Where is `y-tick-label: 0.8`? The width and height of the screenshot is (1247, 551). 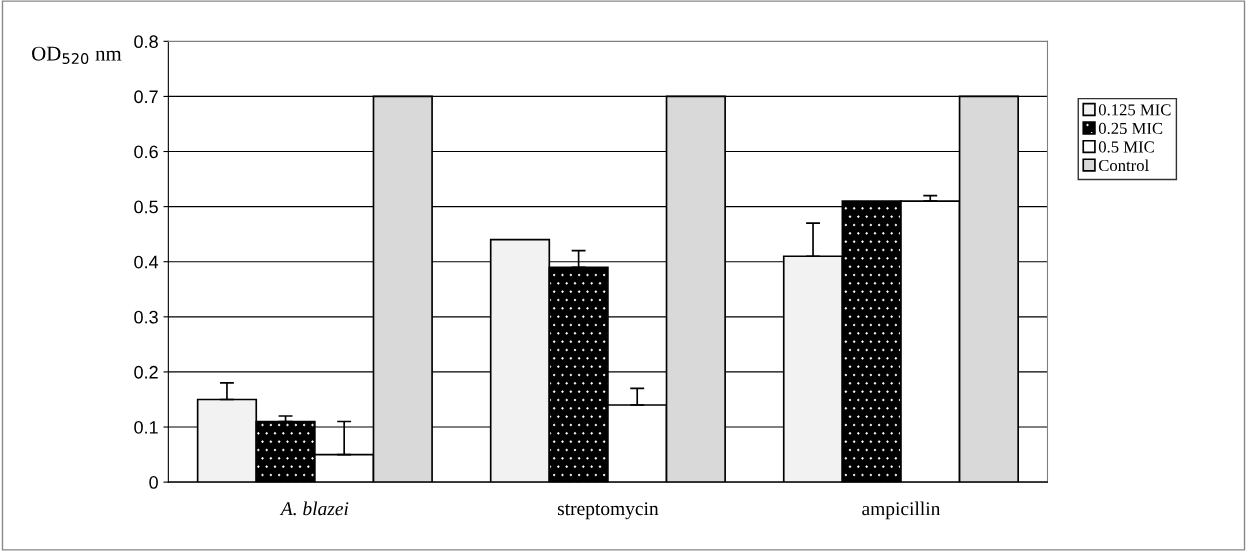
y-tick-label: 0.8 is located at coordinates (146, 42).